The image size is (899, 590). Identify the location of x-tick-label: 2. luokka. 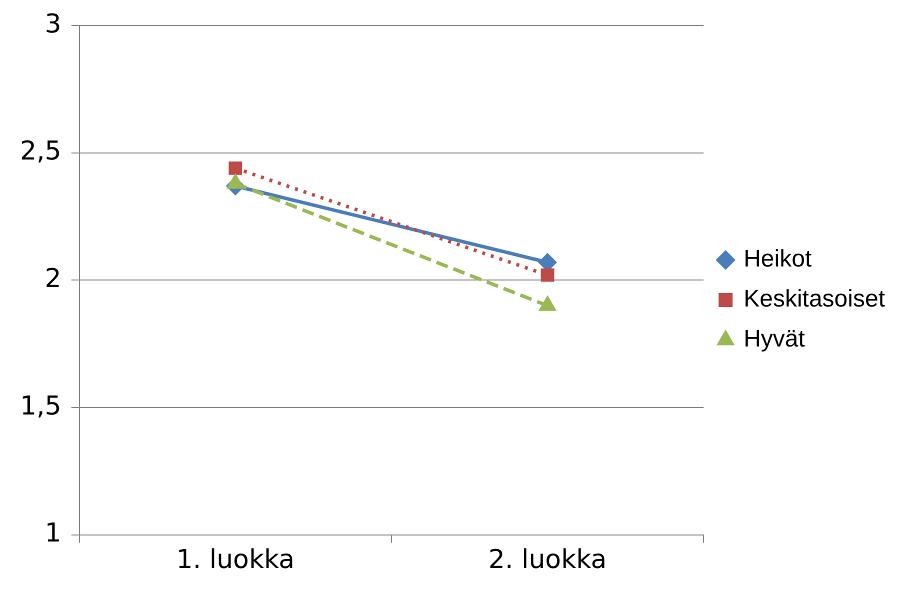
(547, 560).